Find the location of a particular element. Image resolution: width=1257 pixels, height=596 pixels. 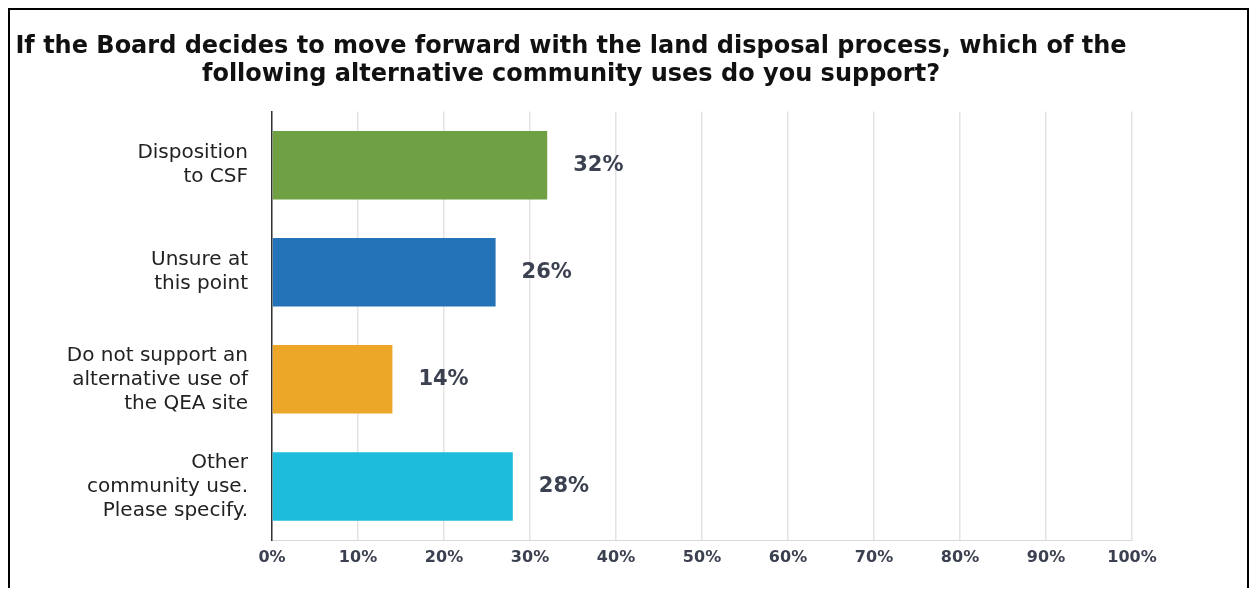

x-tick-label: 80% is located at coordinates (960, 556).